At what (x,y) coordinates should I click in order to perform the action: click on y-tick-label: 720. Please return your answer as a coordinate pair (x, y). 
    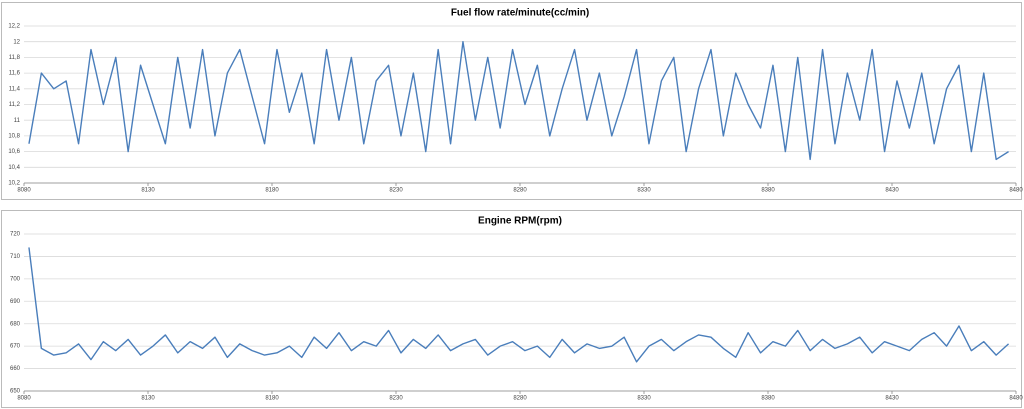
    Looking at the image, I should click on (15, 235).